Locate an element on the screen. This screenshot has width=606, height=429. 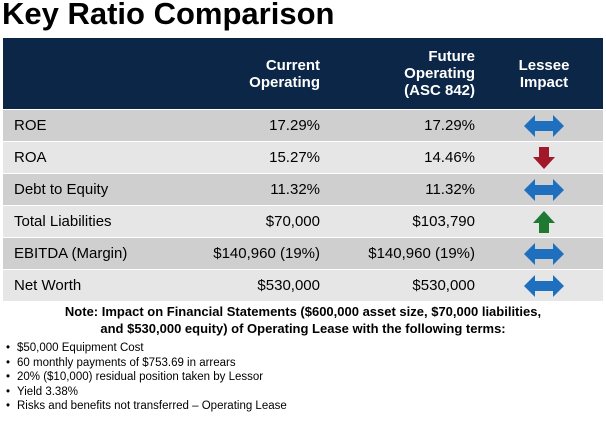
header-impact: Lessee Impact is located at coordinates (544, 74).